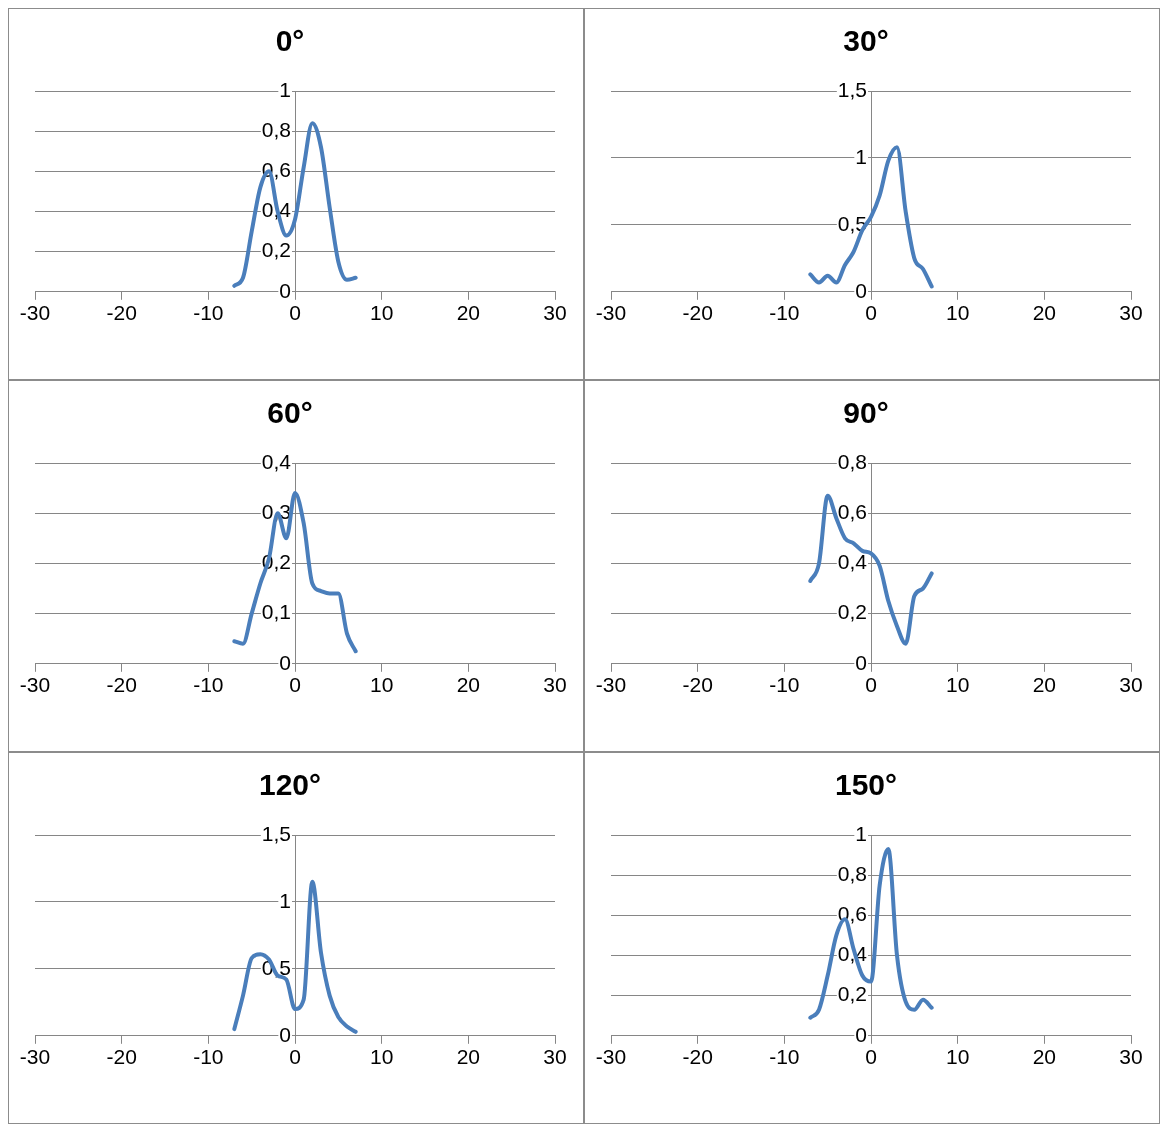  Describe the element at coordinates (290, 785) in the screenshot. I see `chart-title: 120°` at that location.